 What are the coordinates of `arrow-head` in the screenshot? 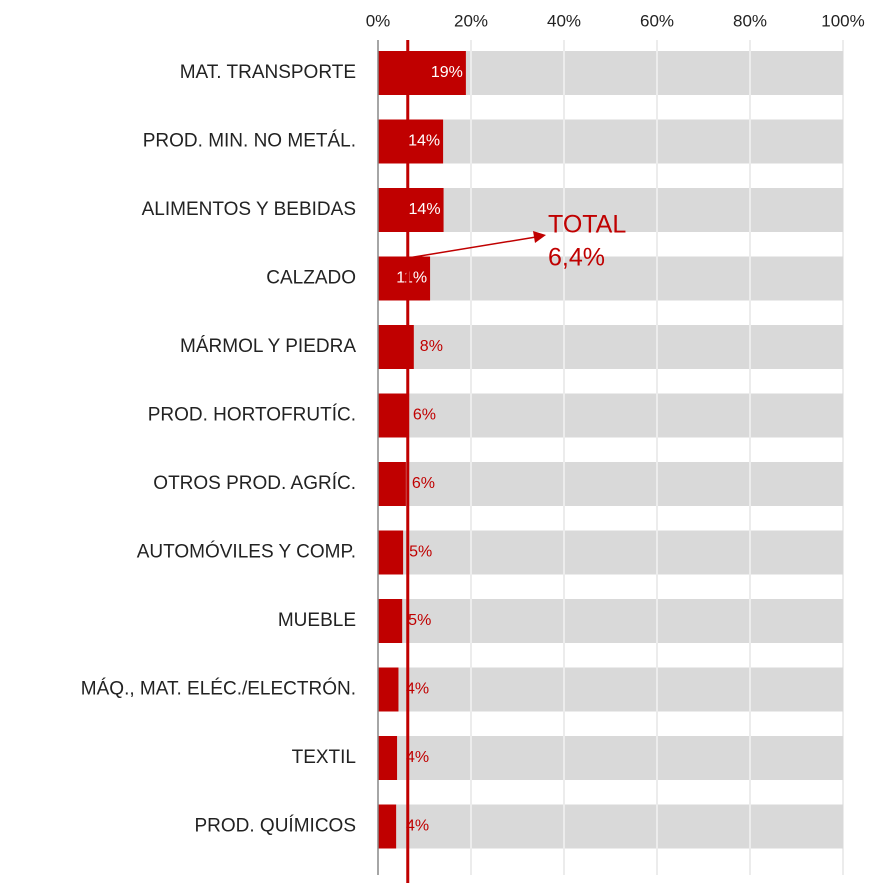 It's located at (539, 237).